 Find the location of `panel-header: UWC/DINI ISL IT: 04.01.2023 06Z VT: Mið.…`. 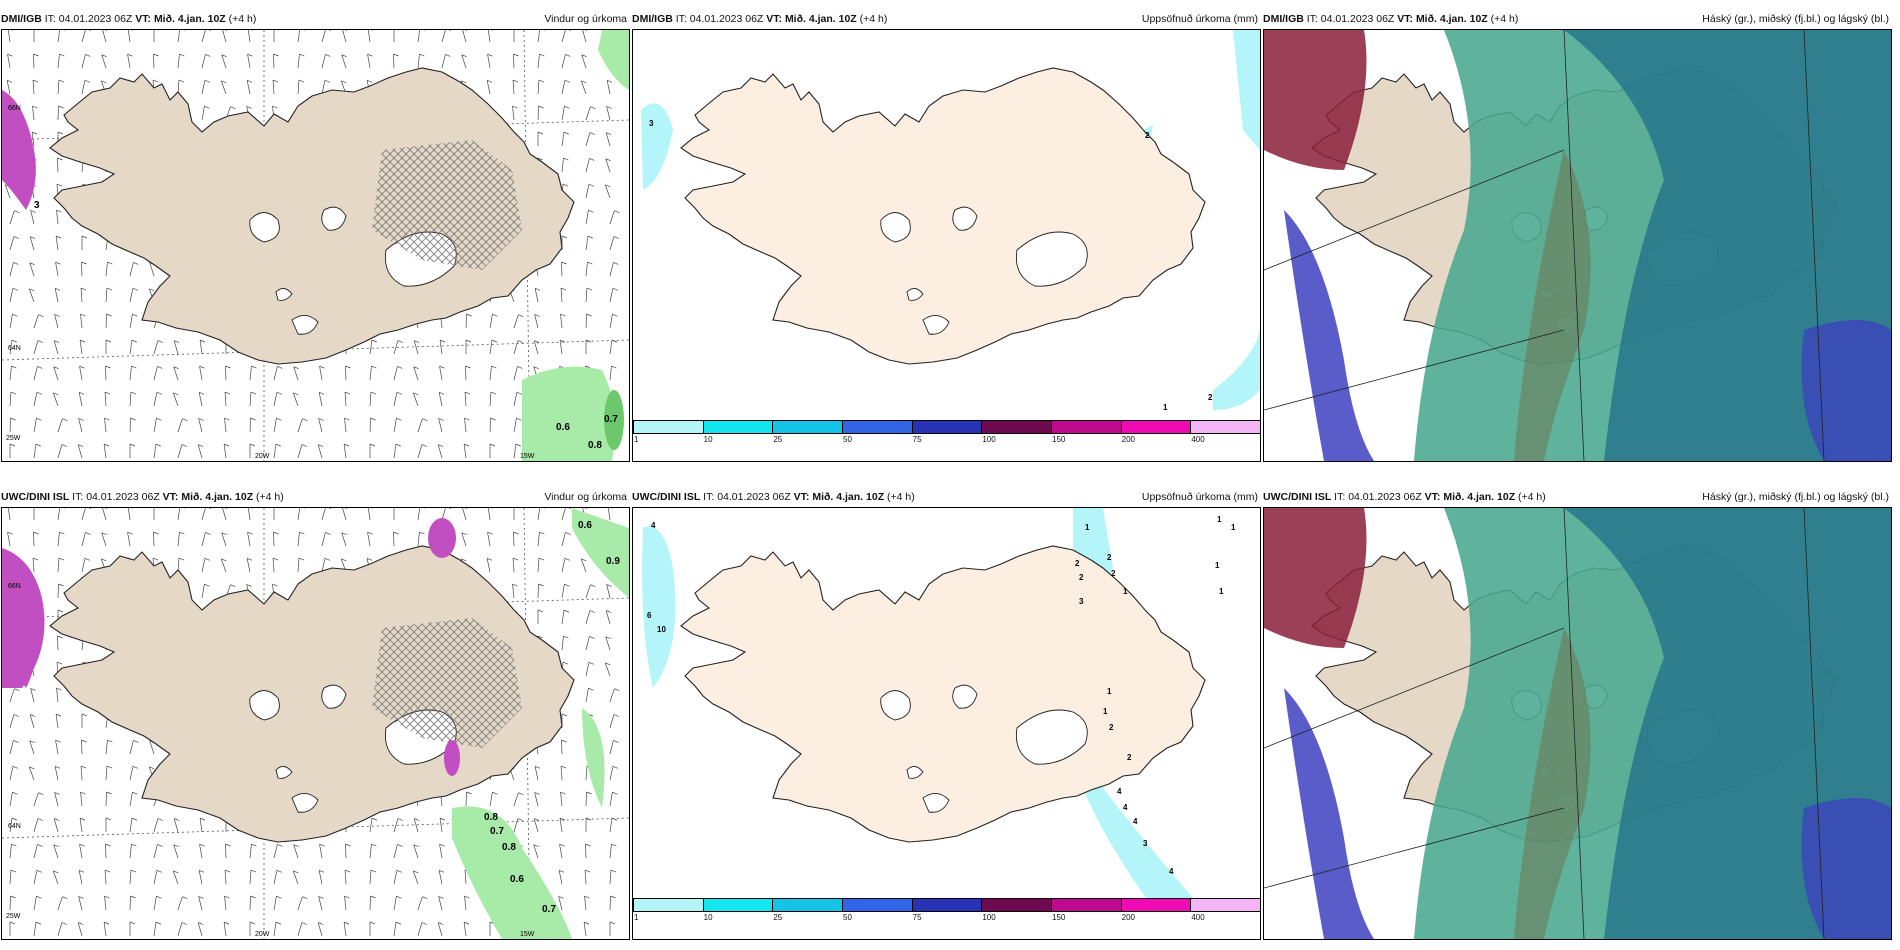

panel-header: UWC/DINI ISL IT: 04.01.2023 06Z VT: Mið.… is located at coordinates (1577, 497).